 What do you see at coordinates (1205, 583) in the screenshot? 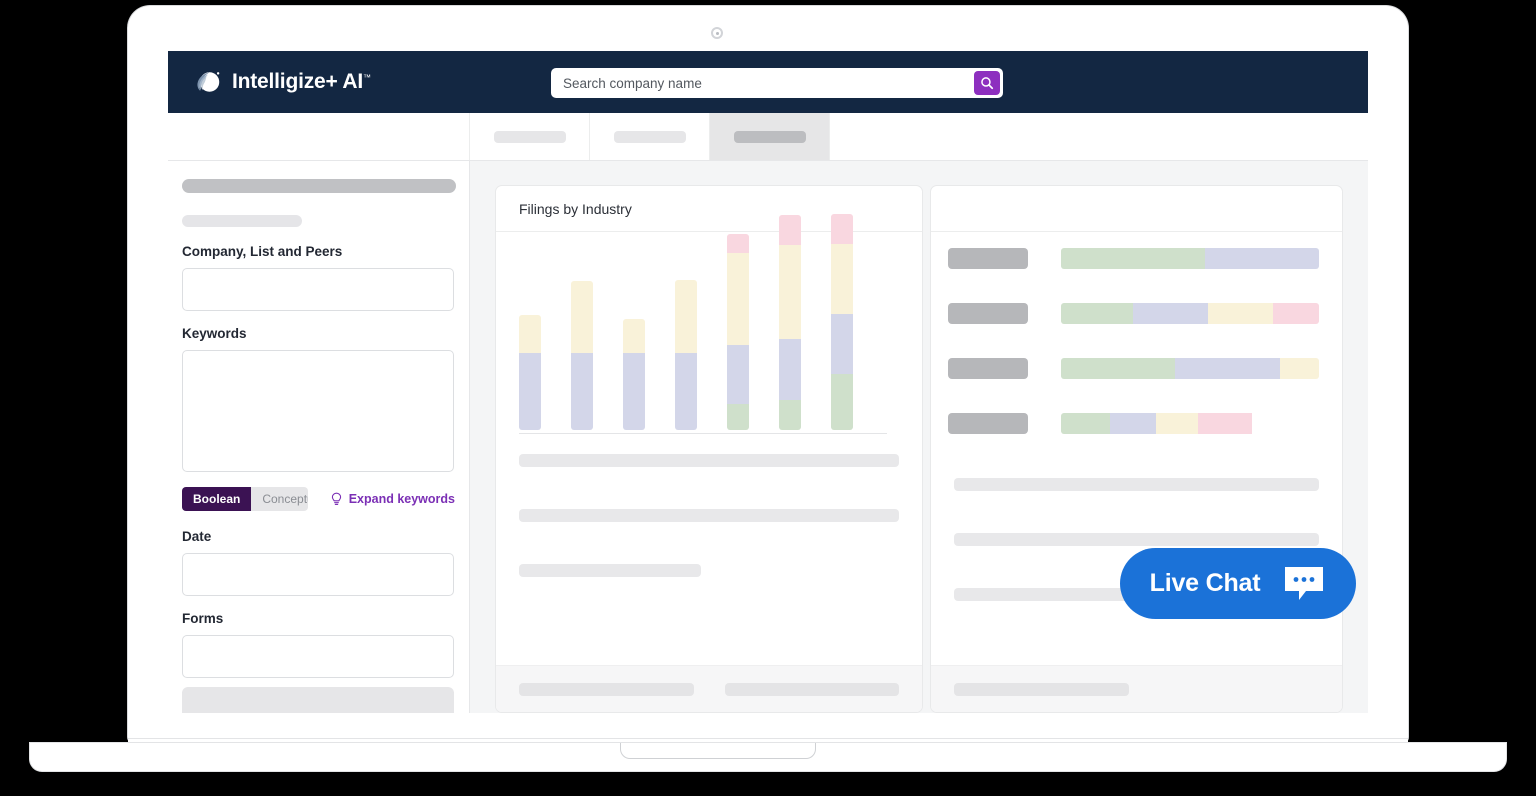
I see `live-chat-label: Live Chat` at bounding box center [1205, 583].